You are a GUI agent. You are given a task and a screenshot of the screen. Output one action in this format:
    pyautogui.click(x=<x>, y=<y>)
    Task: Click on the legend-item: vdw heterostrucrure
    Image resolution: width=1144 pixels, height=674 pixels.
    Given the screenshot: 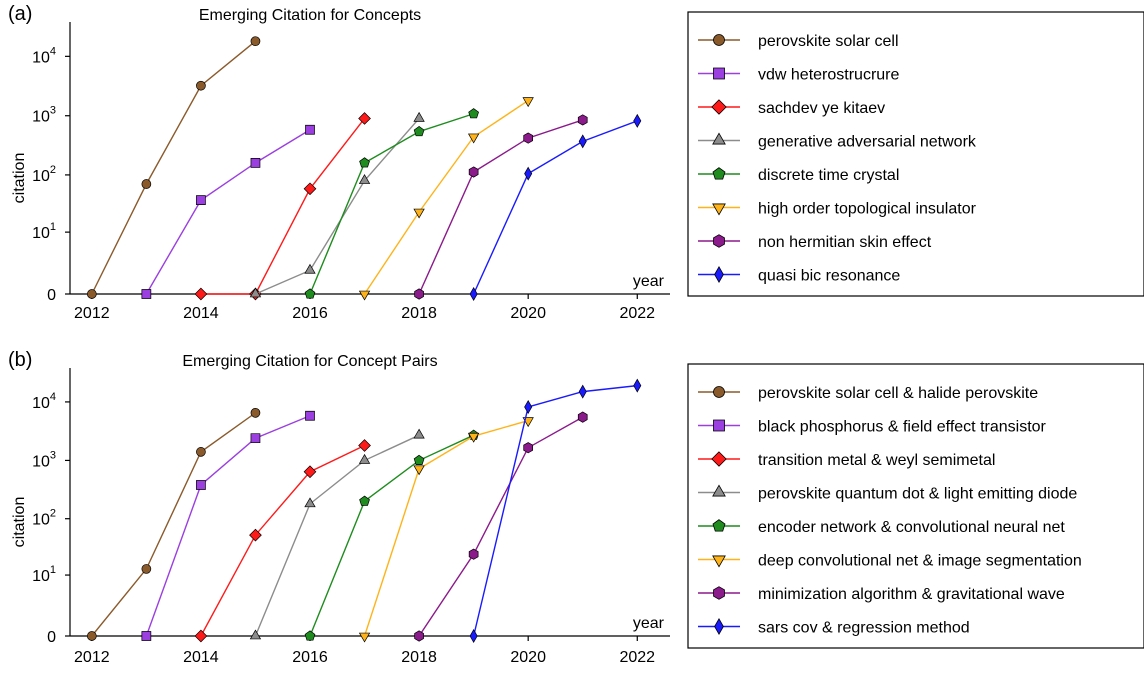 What is the action you would take?
    pyautogui.click(x=798, y=75)
    